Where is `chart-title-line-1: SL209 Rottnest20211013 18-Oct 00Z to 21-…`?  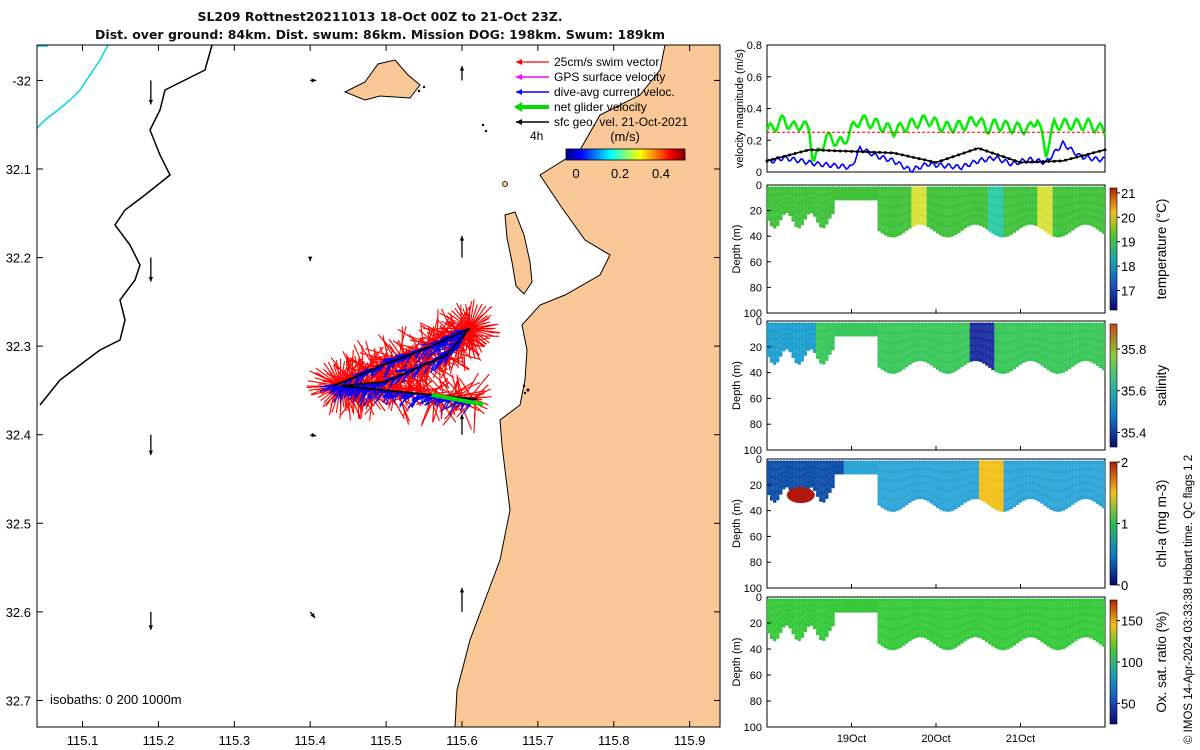
chart-title-line-1: SL209 Rottnest20211013 18-Oct 00Z to 21-… is located at coordinates (380, 16).